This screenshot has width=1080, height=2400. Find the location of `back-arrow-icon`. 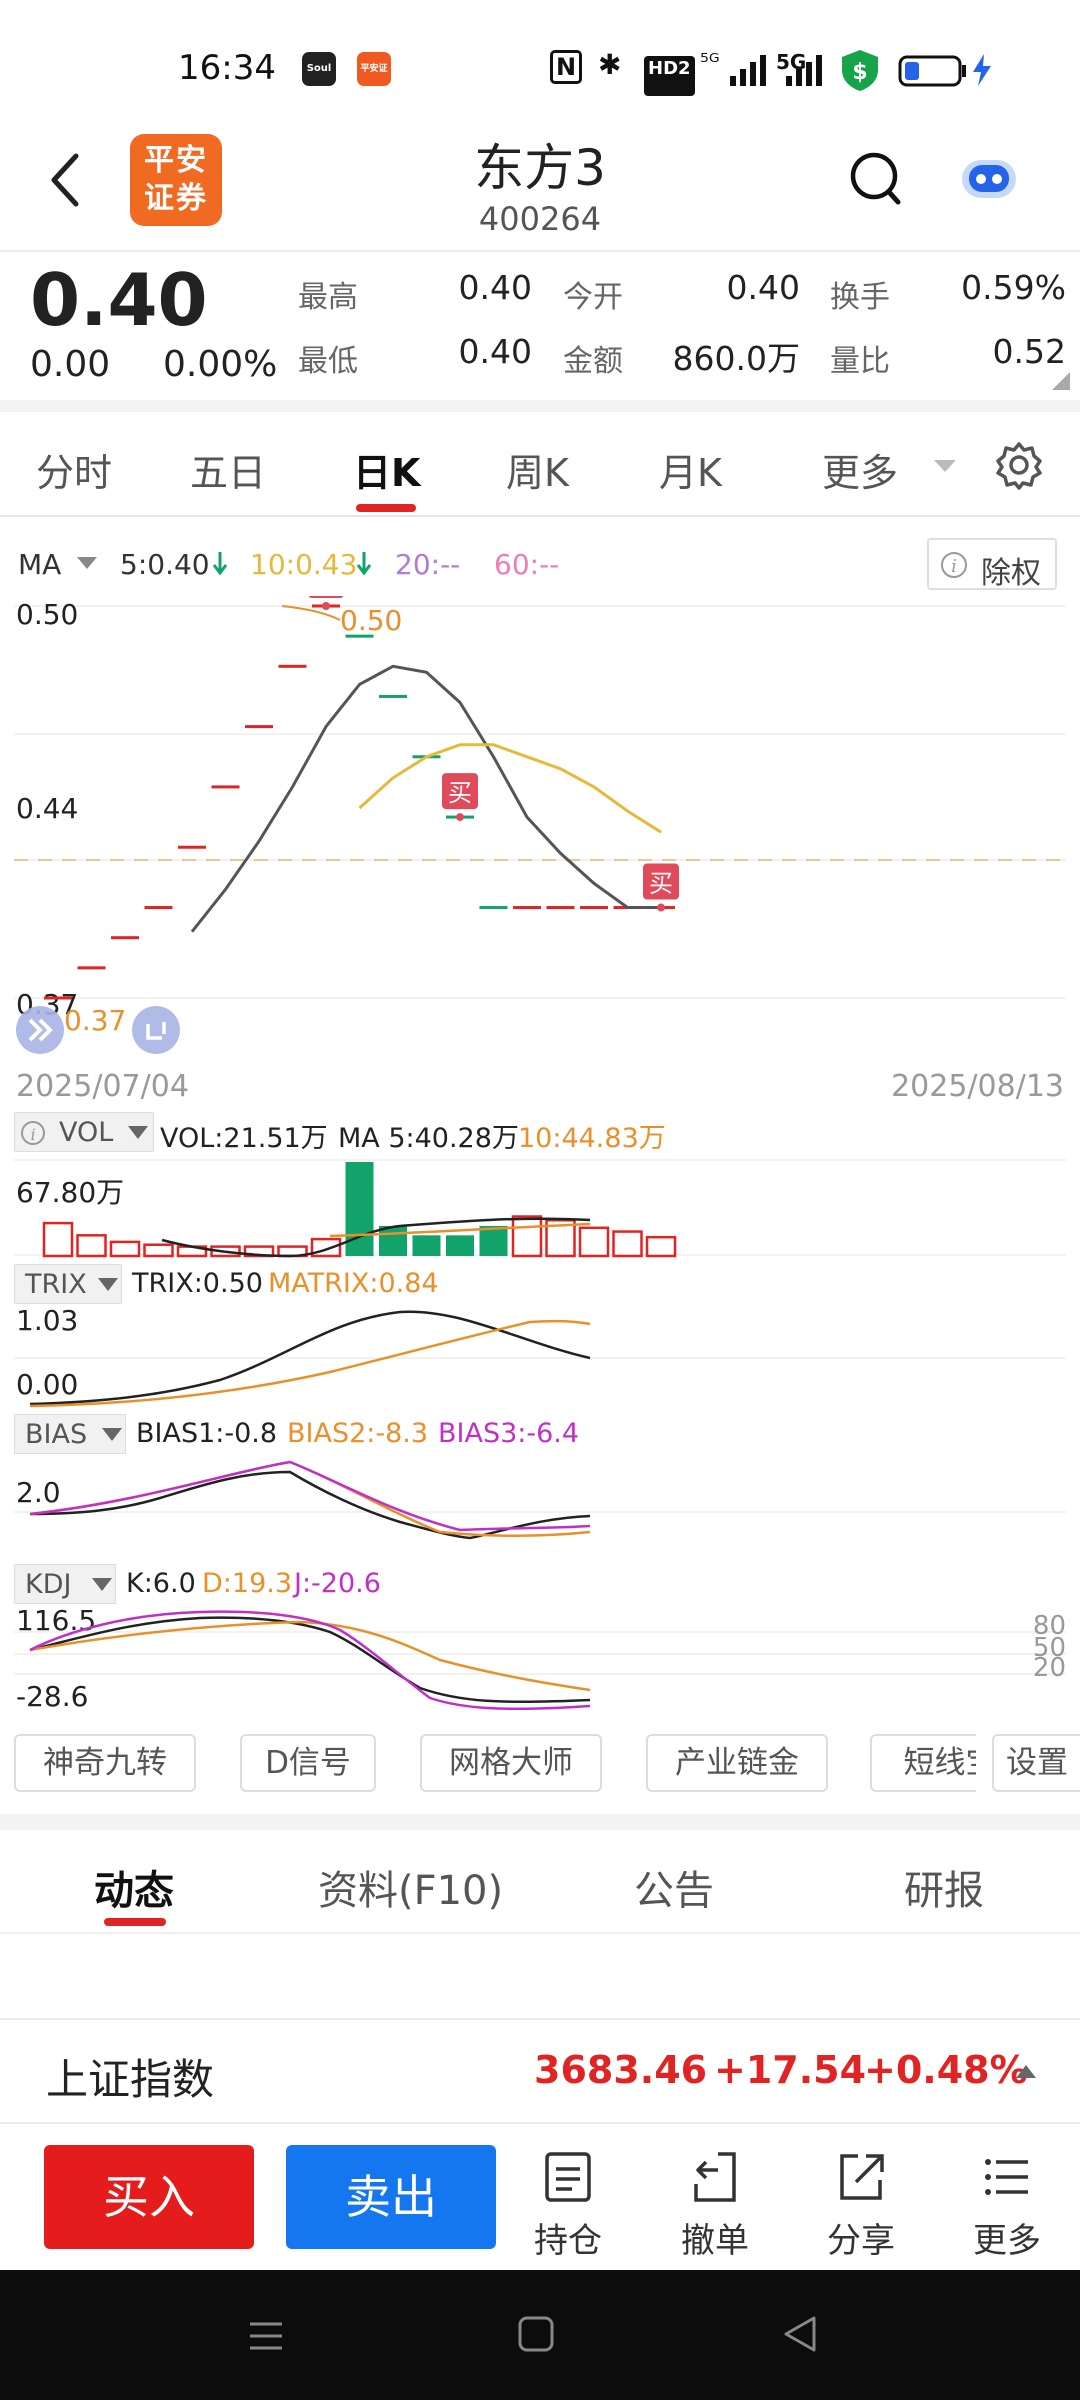

back-arrow-icon is located at coordinates (64, 180).